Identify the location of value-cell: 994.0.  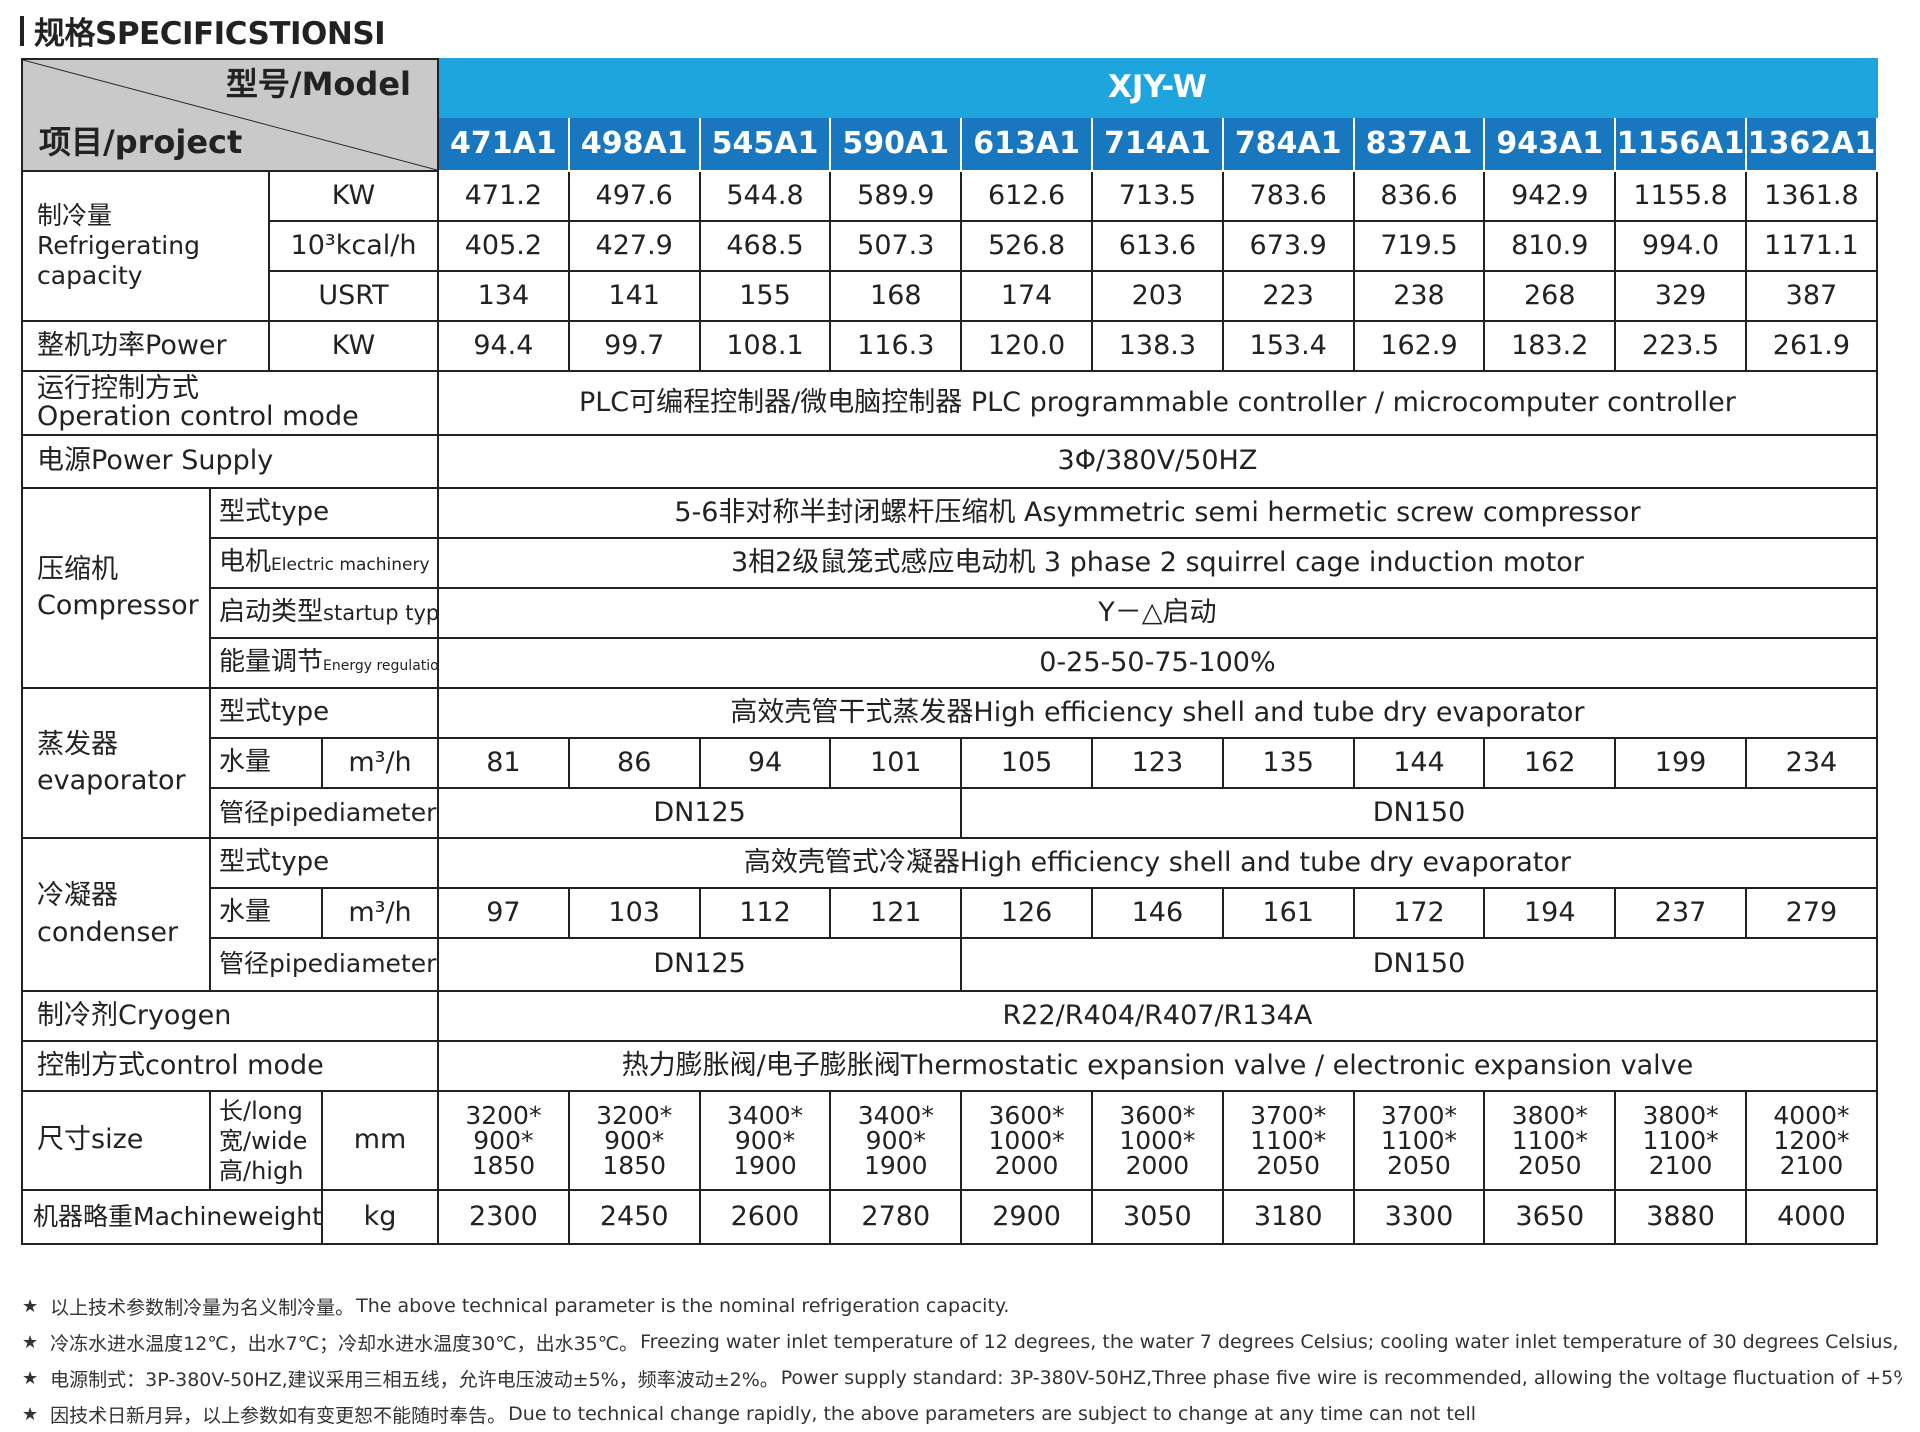
(1680, 246).